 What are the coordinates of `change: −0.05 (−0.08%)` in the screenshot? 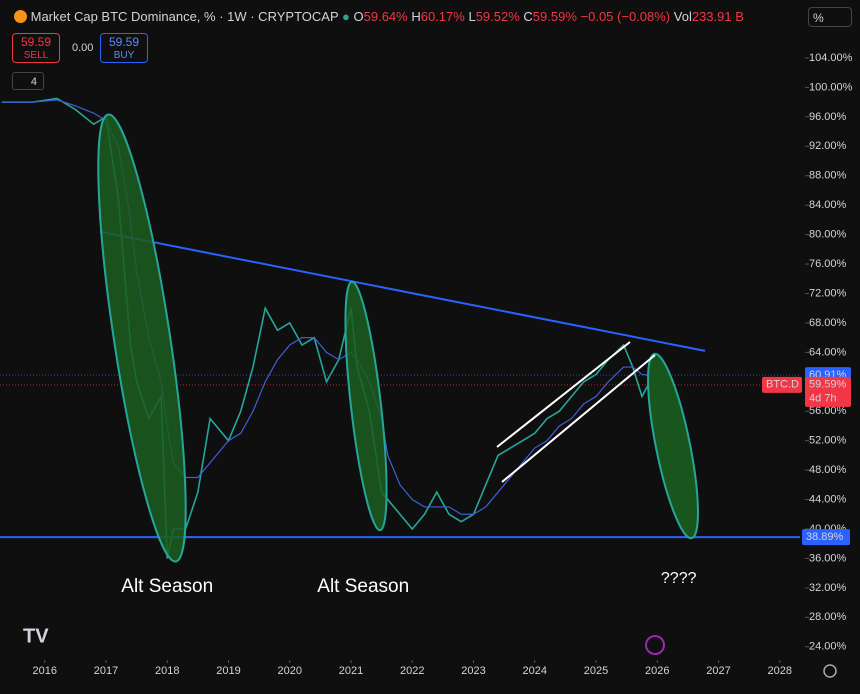 It's located at (625, 16).